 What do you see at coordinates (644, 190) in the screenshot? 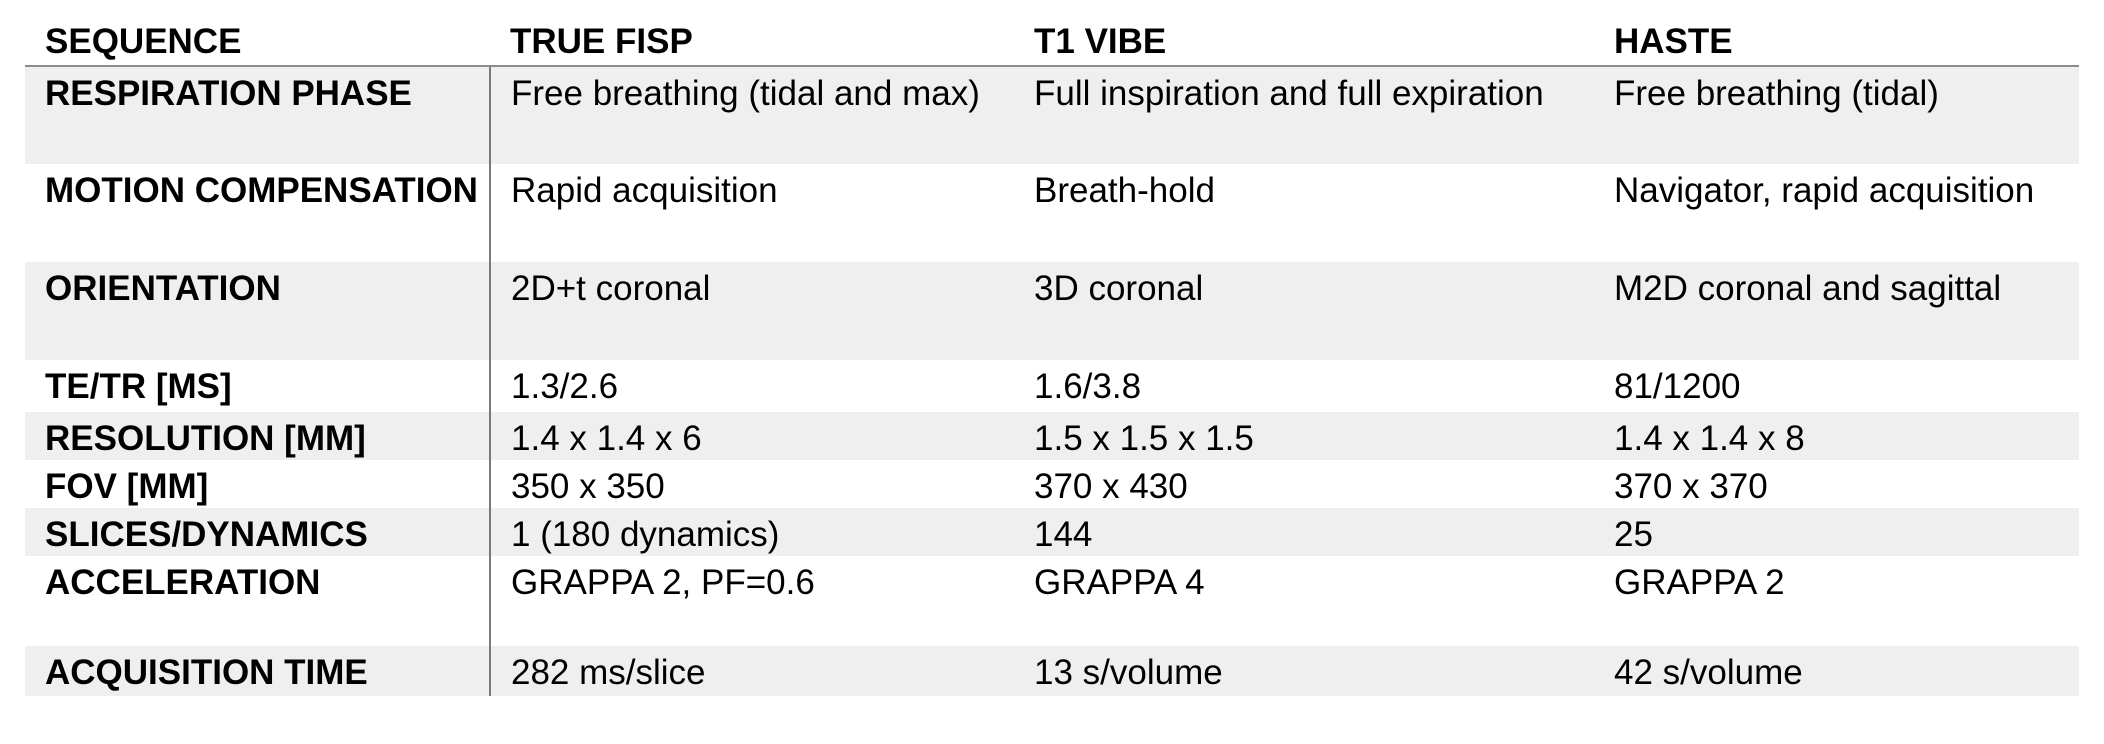
I see `cell-true-fisp: Rapid acquisition` at bounding box center [644, 190].